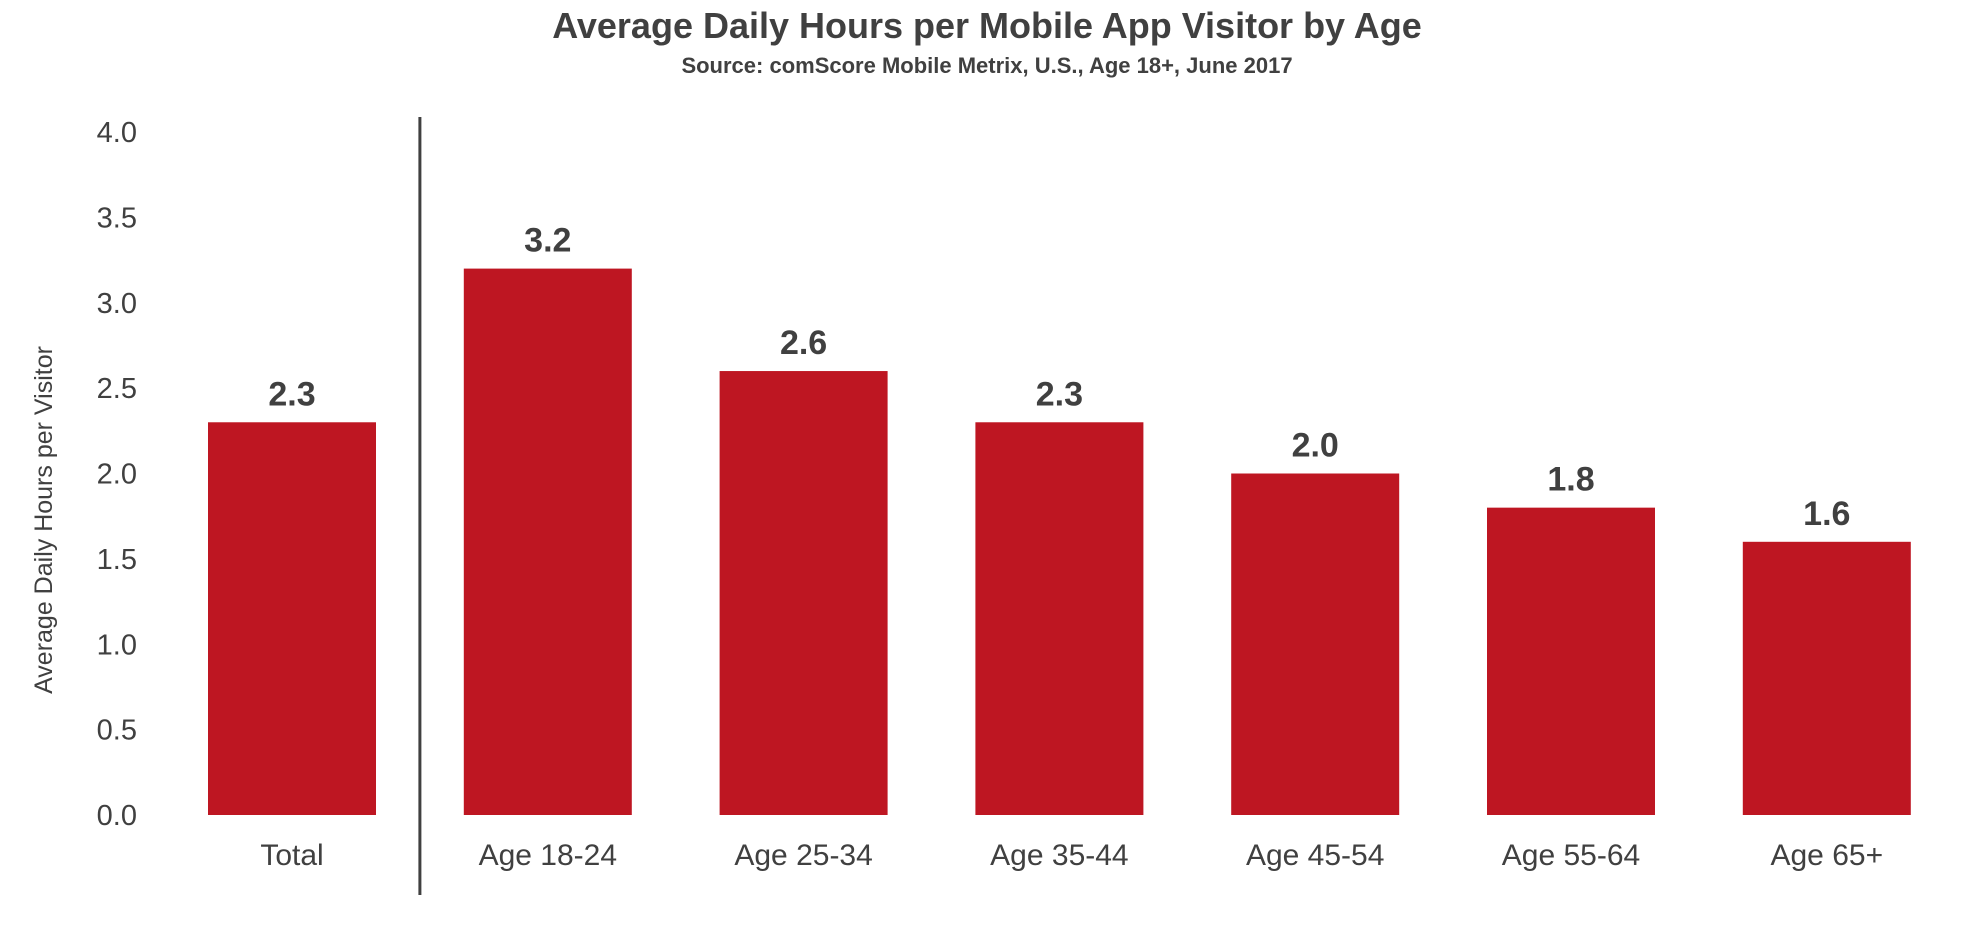 The image size is (1974, 930). I want to click on y-tick-label: 0.5, so click(117, 731).